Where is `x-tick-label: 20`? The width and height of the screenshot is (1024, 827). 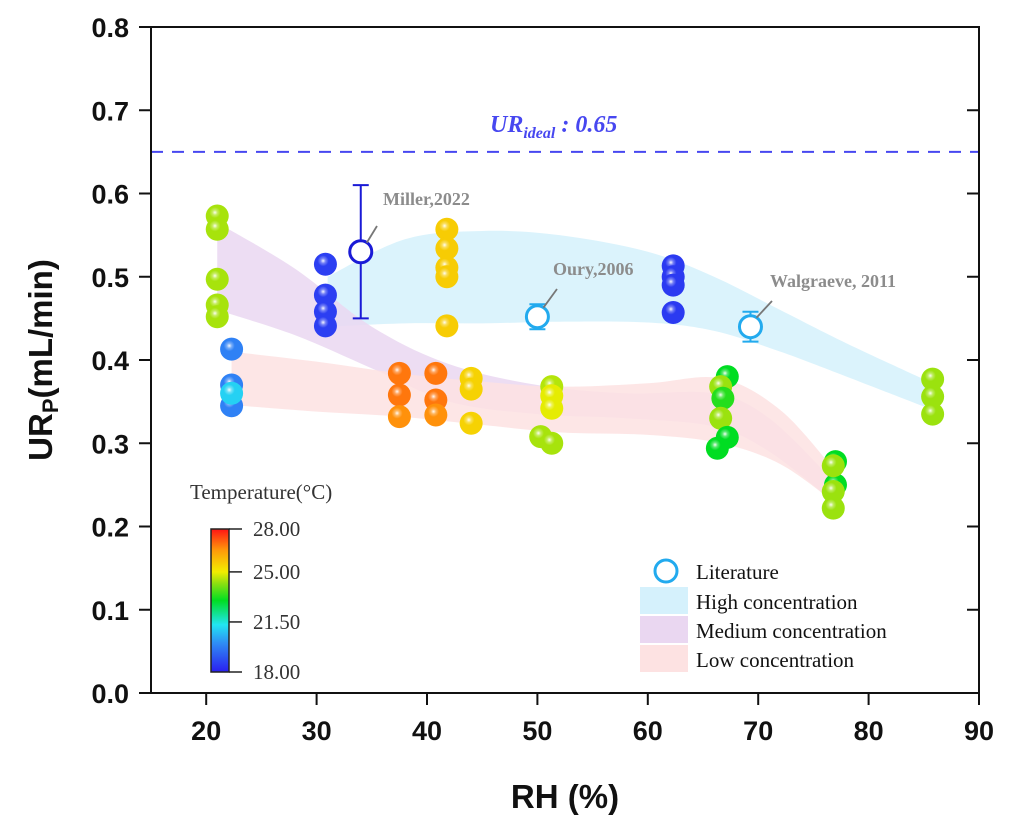 x-tick-label: 20 is located at coordinates (206, 731).